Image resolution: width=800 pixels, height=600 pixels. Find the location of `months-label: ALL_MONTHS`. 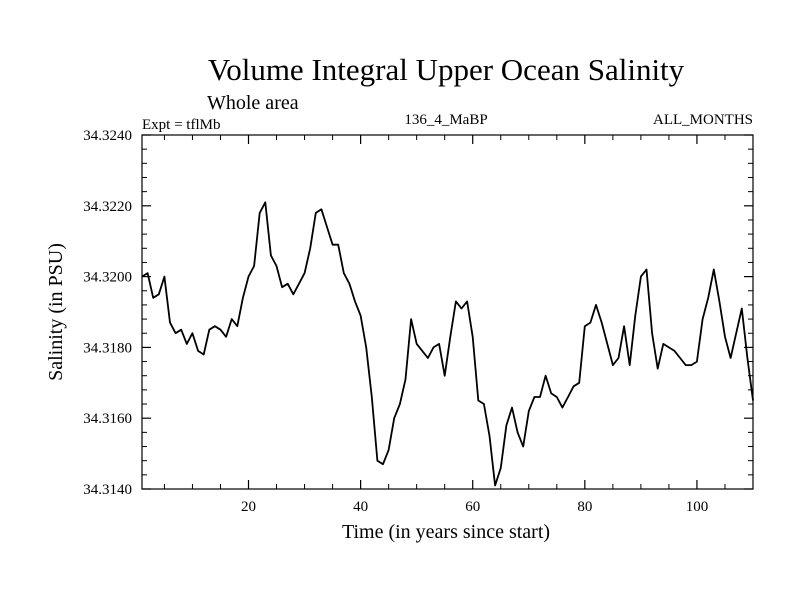

months-label: ALL_MONTHS is located at coordinates (703, 120).